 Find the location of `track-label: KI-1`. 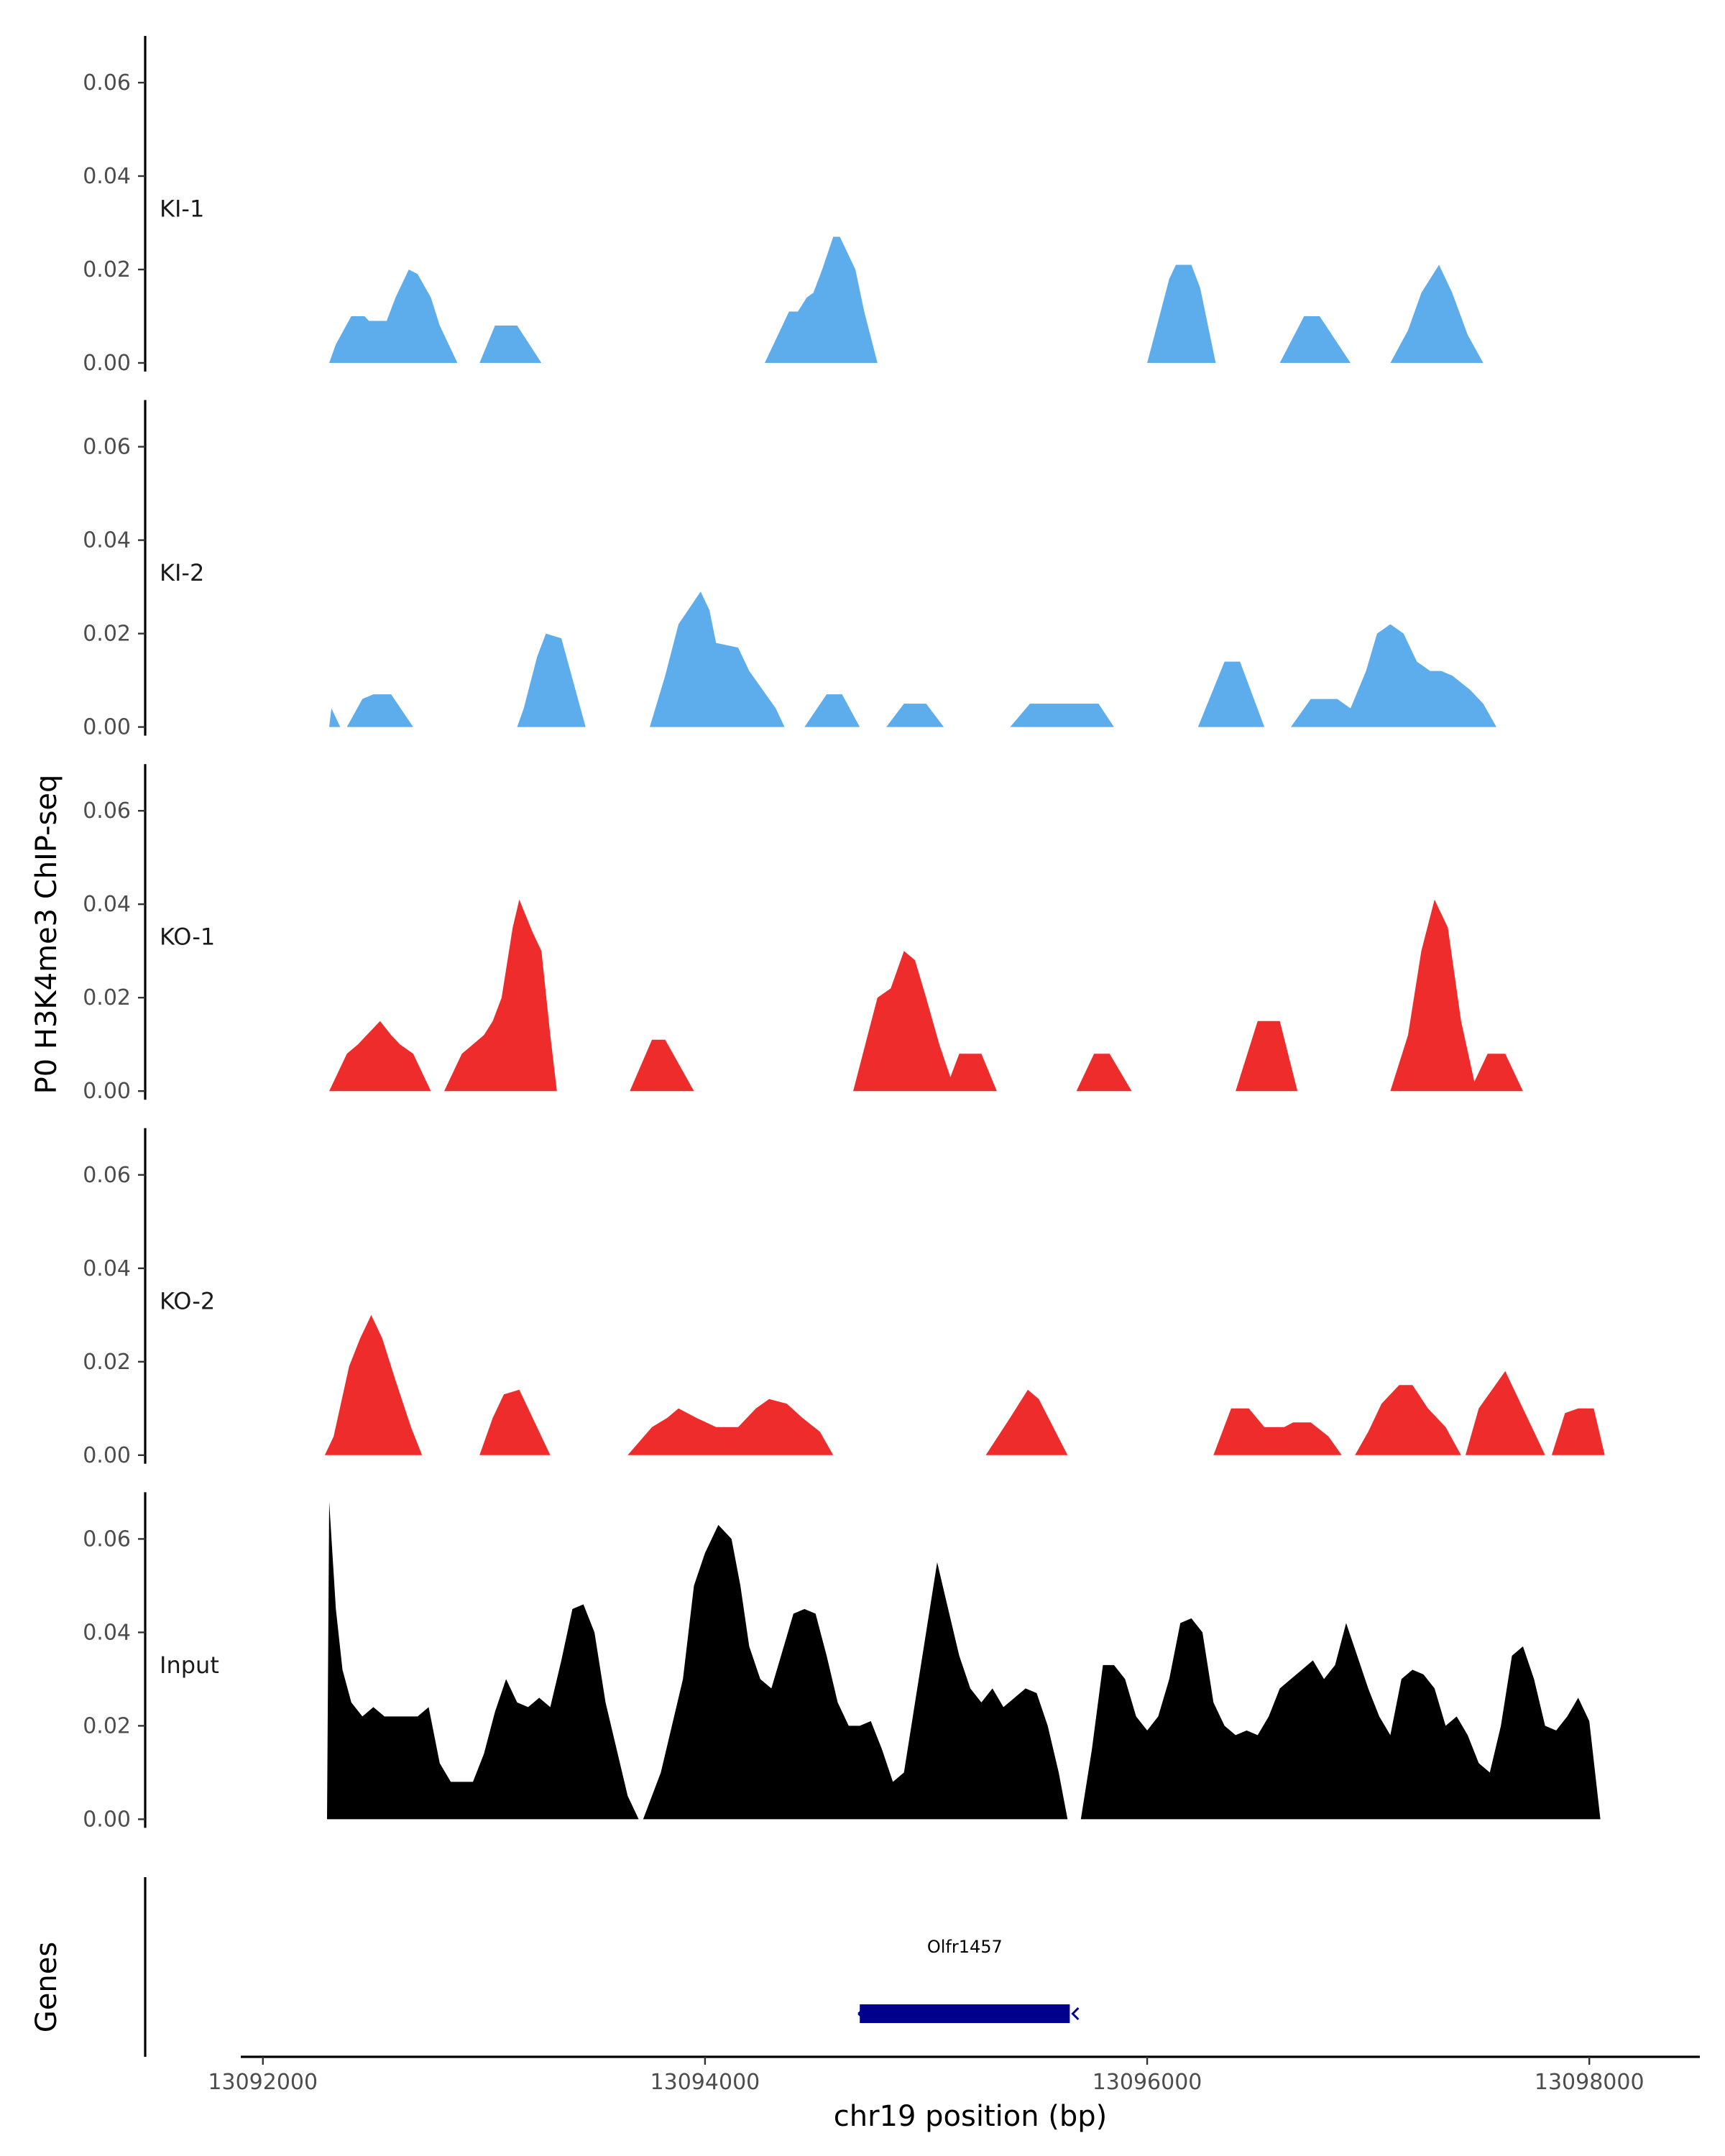

track-label: KI-1 is located at coordinates (182, 209).